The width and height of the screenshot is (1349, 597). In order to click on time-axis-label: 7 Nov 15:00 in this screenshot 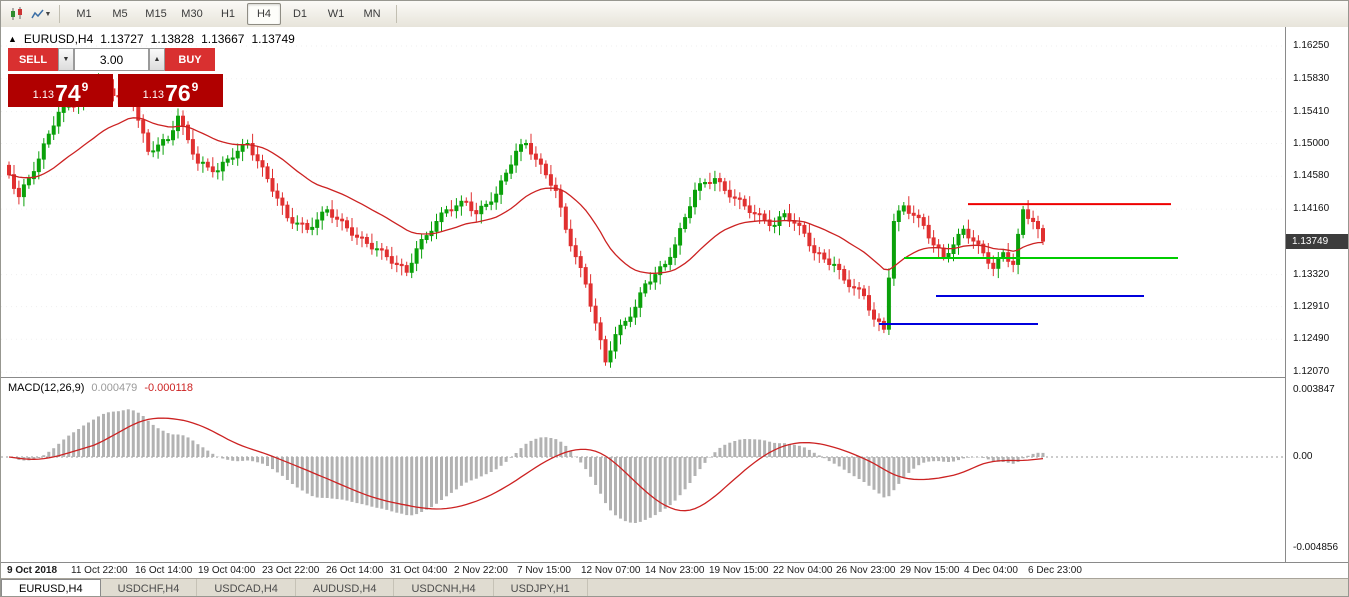, I will do `click(544, 570)`.